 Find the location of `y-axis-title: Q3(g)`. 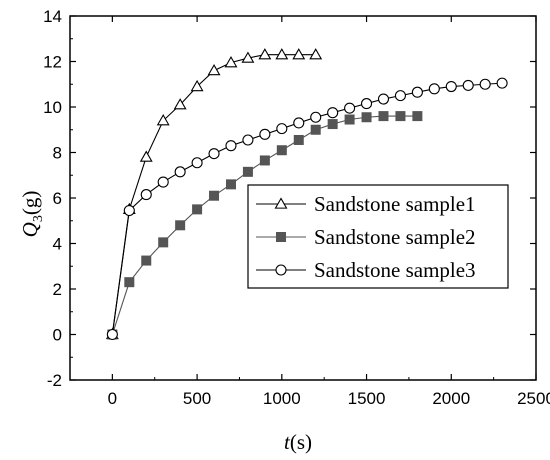

y-axis-title: Q3(g) is located at coordinates (32, 214).